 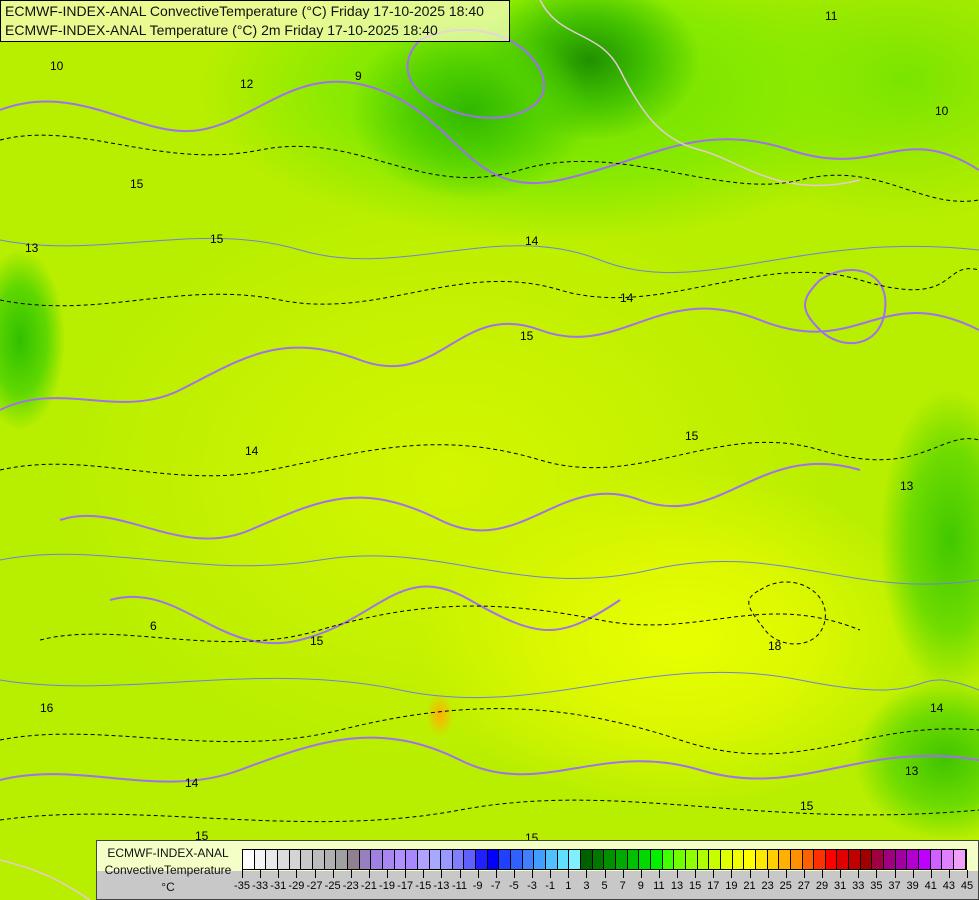 What do you see at coordinates (876, 886) in the screenshot?
I see `legend-tick-label: 35` at bounding box center [876, 886].